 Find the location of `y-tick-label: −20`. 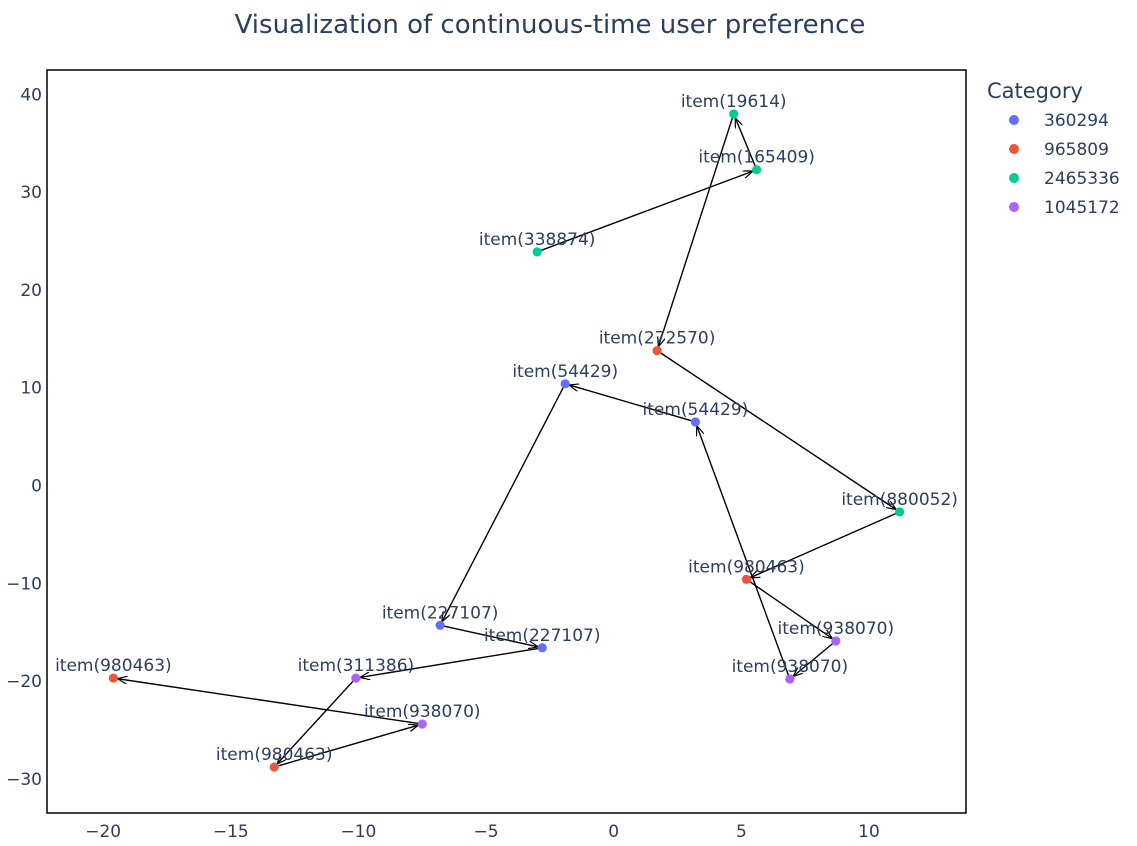

y-tick-label: −20 is located at coordinates (24, 682).